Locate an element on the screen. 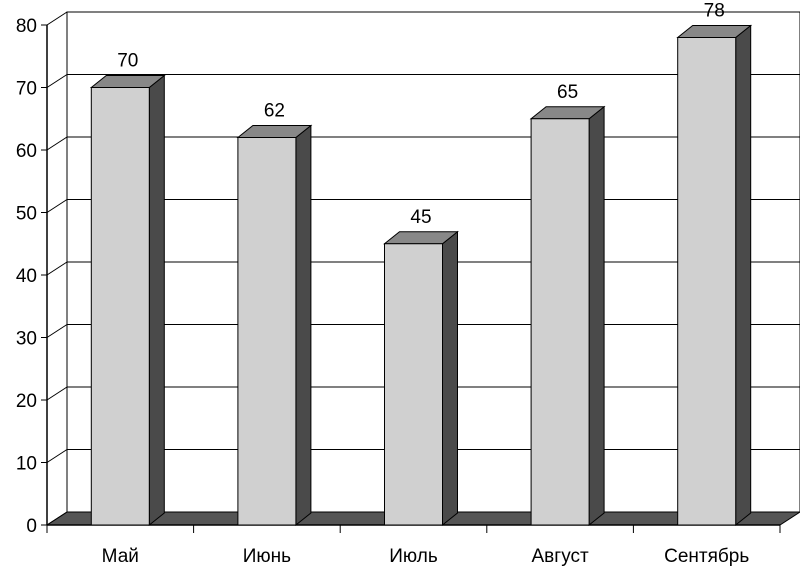 This screenshot has width=800, height=571. x-tick-label: Август is located at coordinates (560, 556).